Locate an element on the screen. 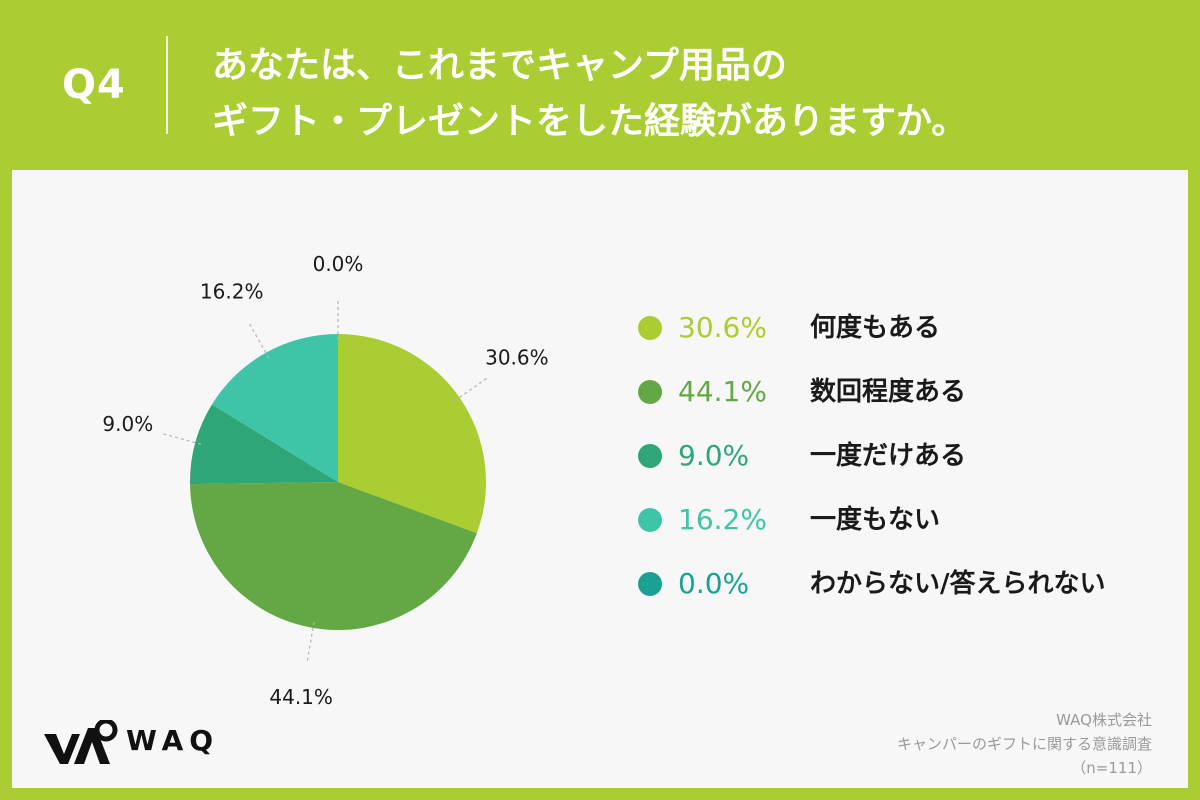 This screenshot has width=1200, height=800. legend-item-5: 0.0% わからない/答えられない is located at coordinates (910, 598).